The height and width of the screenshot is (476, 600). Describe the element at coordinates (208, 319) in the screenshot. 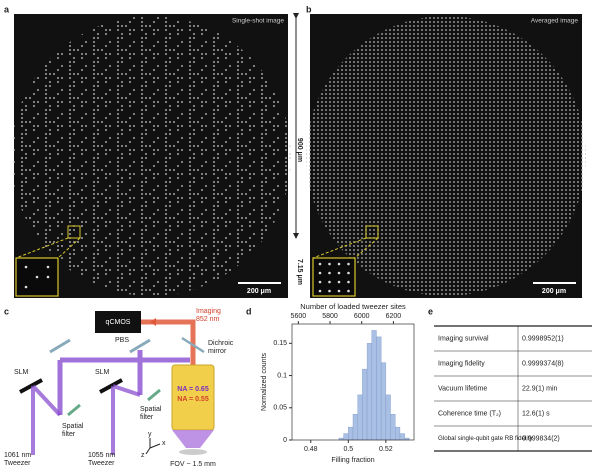

I see `imaging-label: 852 nm` at that location.